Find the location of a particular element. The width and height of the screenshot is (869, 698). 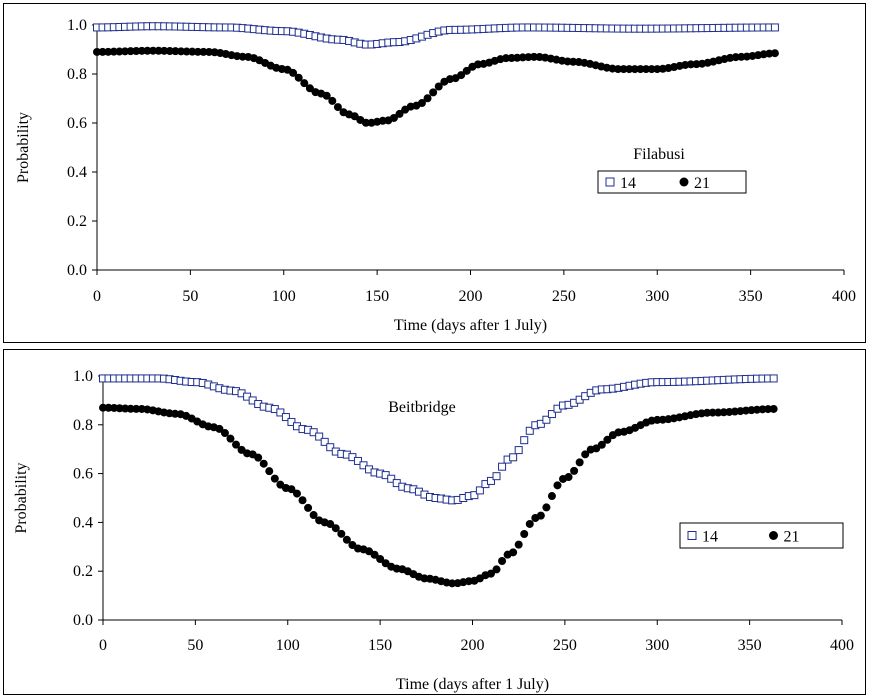

legend-box is located at coordinates (761, 535).